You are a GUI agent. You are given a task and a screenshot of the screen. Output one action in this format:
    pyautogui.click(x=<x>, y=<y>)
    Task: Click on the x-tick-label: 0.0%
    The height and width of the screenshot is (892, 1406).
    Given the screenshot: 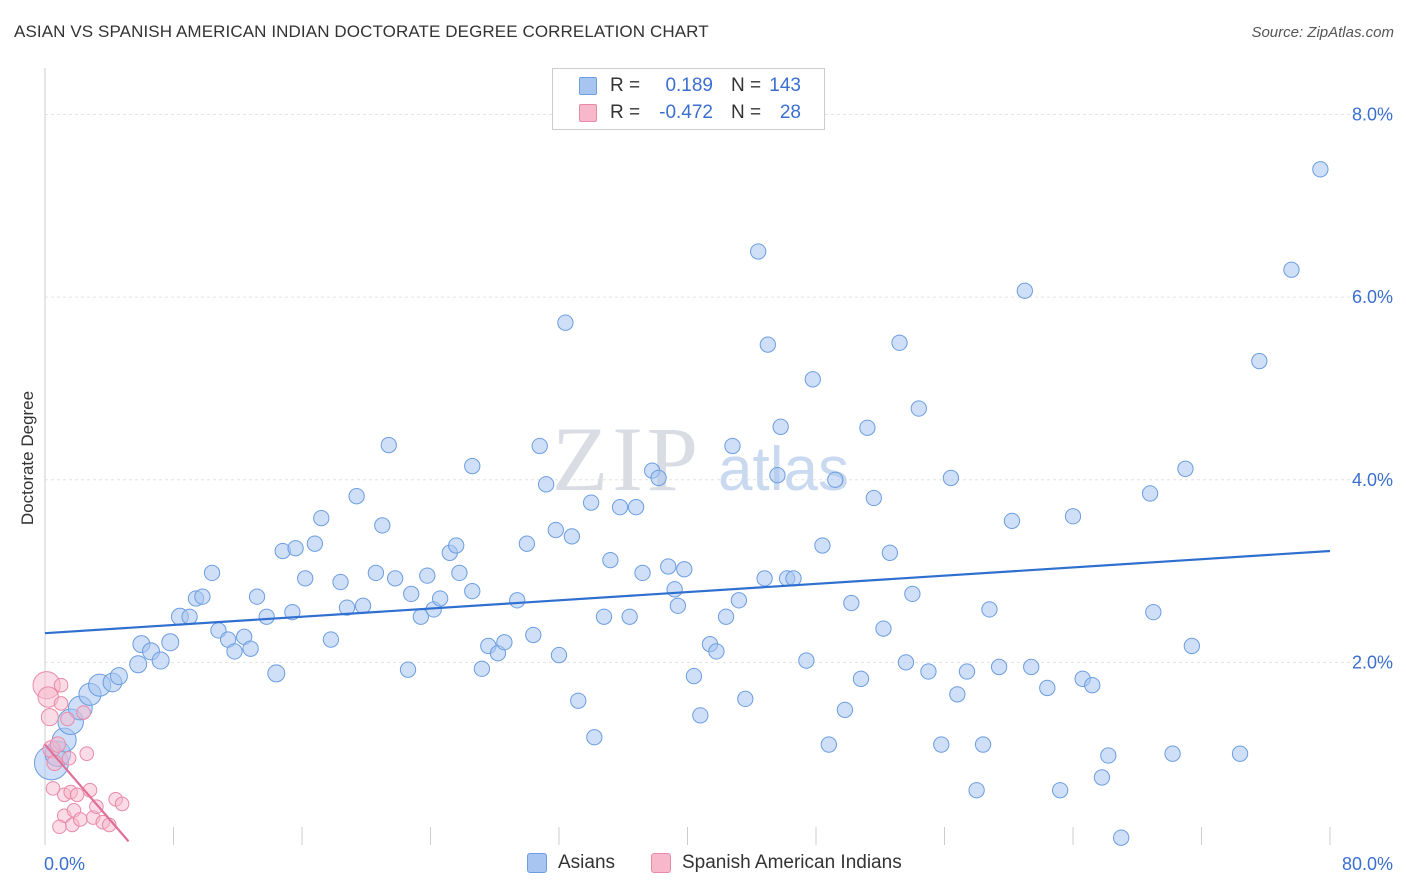 What is the action you would take?
    pyautogui.click(x=64, y=864)
    